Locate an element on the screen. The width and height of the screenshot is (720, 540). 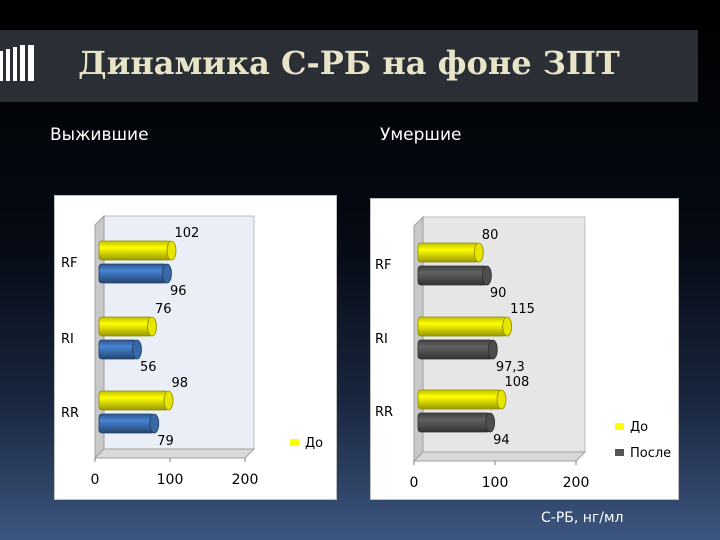
data-label: 76 is located at coordinates (163, 309).